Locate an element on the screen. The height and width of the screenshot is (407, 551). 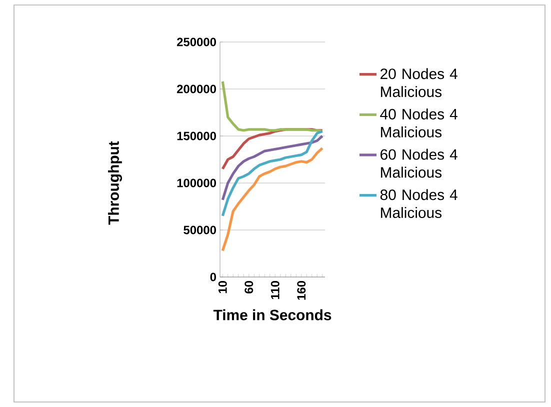
legend-label: 80 Nodes 4 Malicious is located at coordinates (419, 203).